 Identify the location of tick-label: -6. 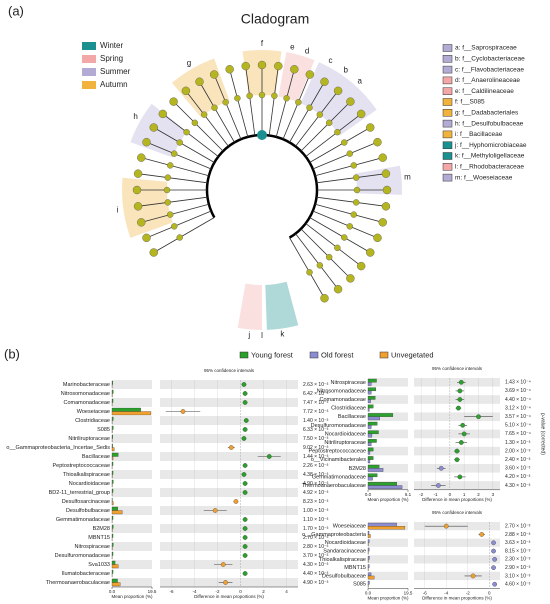
(171, 591).